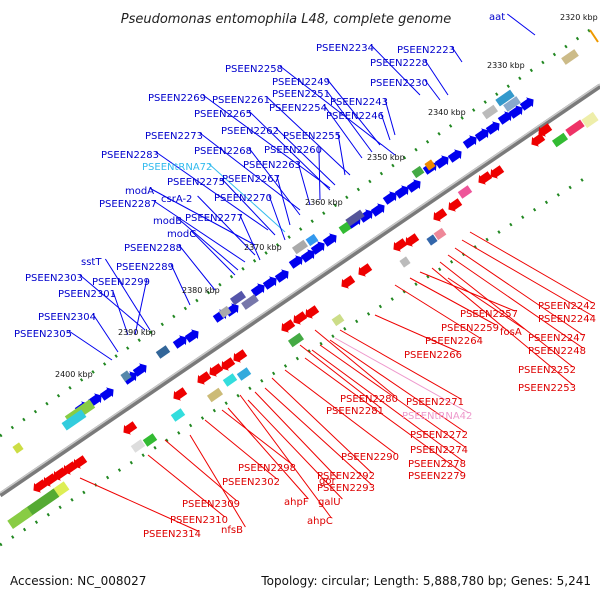  Describe the element at coordinates (454, 341) in the screenshot. I see `gene-label-pseen2264: PSEEN2264` at that location.